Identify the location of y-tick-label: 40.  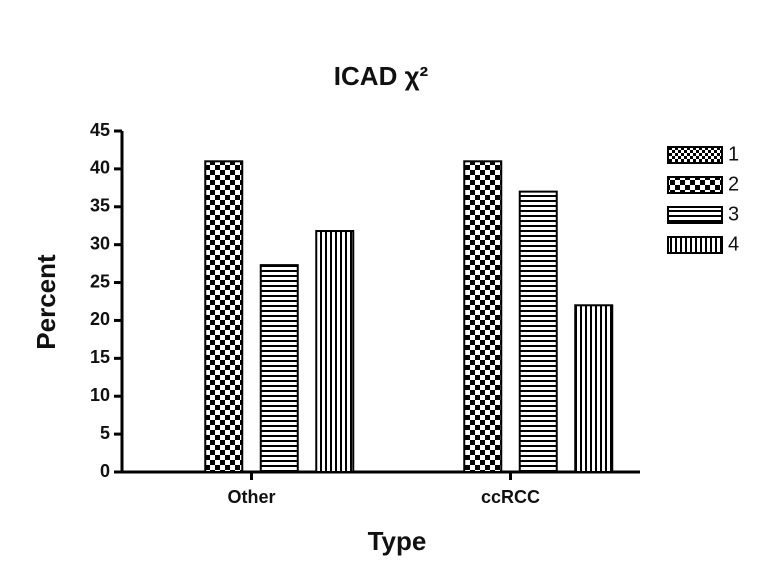
(100, 168).